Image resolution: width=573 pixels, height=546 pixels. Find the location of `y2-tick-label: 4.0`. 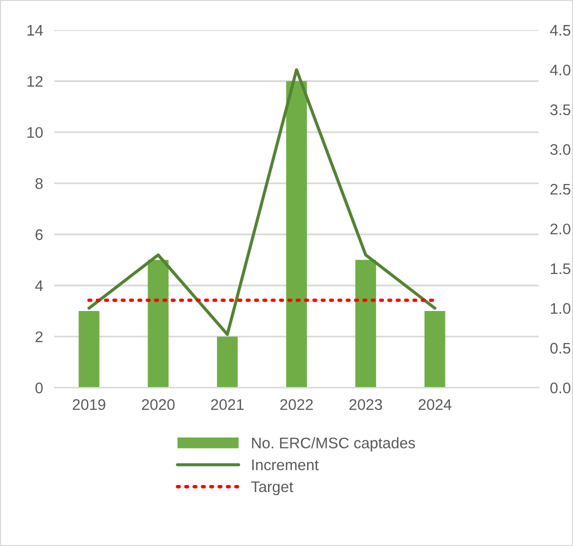

y2-tick-label: 4.0 is located at coordinates (560, 70).